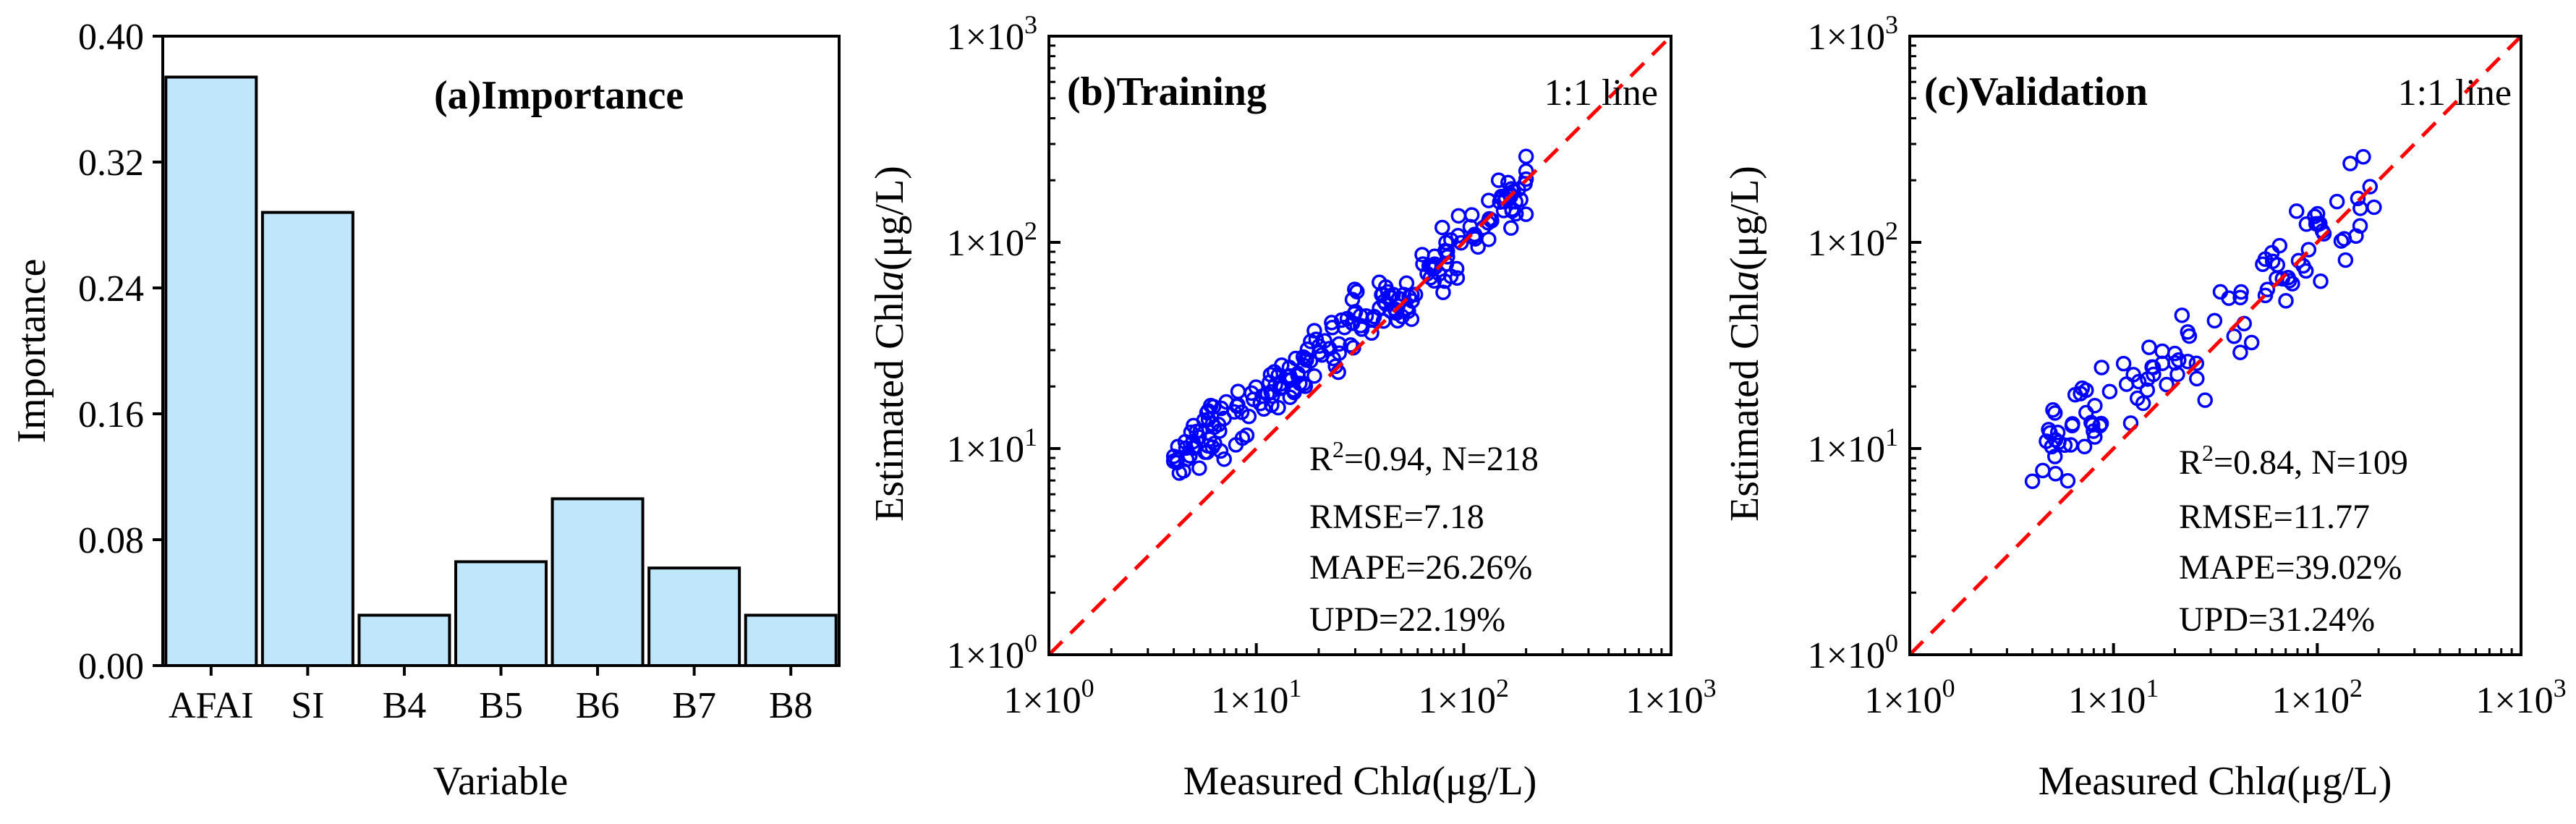 This screenshot has height=824, width=2576. What do you see at coordinates (111, 163) in the screenshot?
I see `y-tick-label: 0.32` at bounding box center [111, 163].